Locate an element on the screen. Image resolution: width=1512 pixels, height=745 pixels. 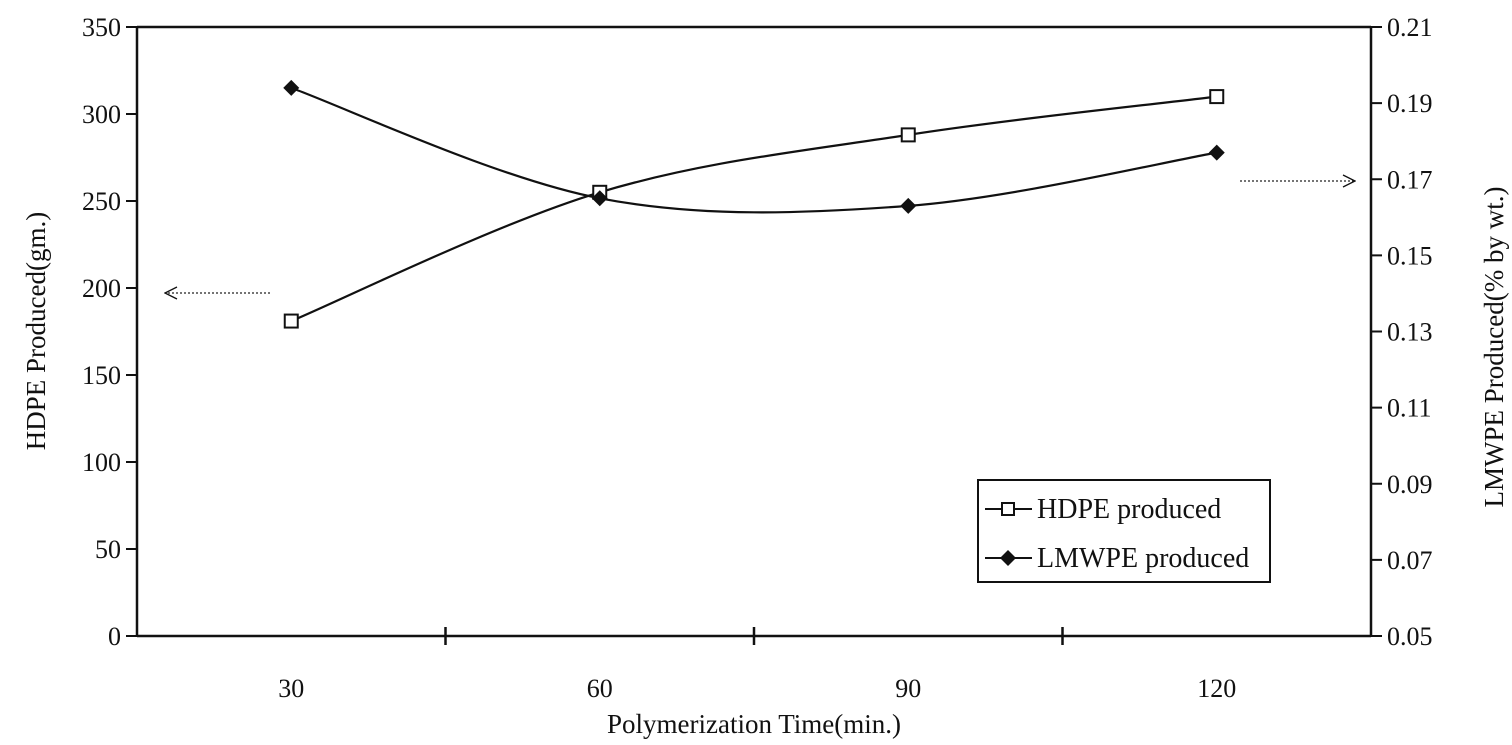
left-tick-label: 50 is located at coordinates (108, 549).